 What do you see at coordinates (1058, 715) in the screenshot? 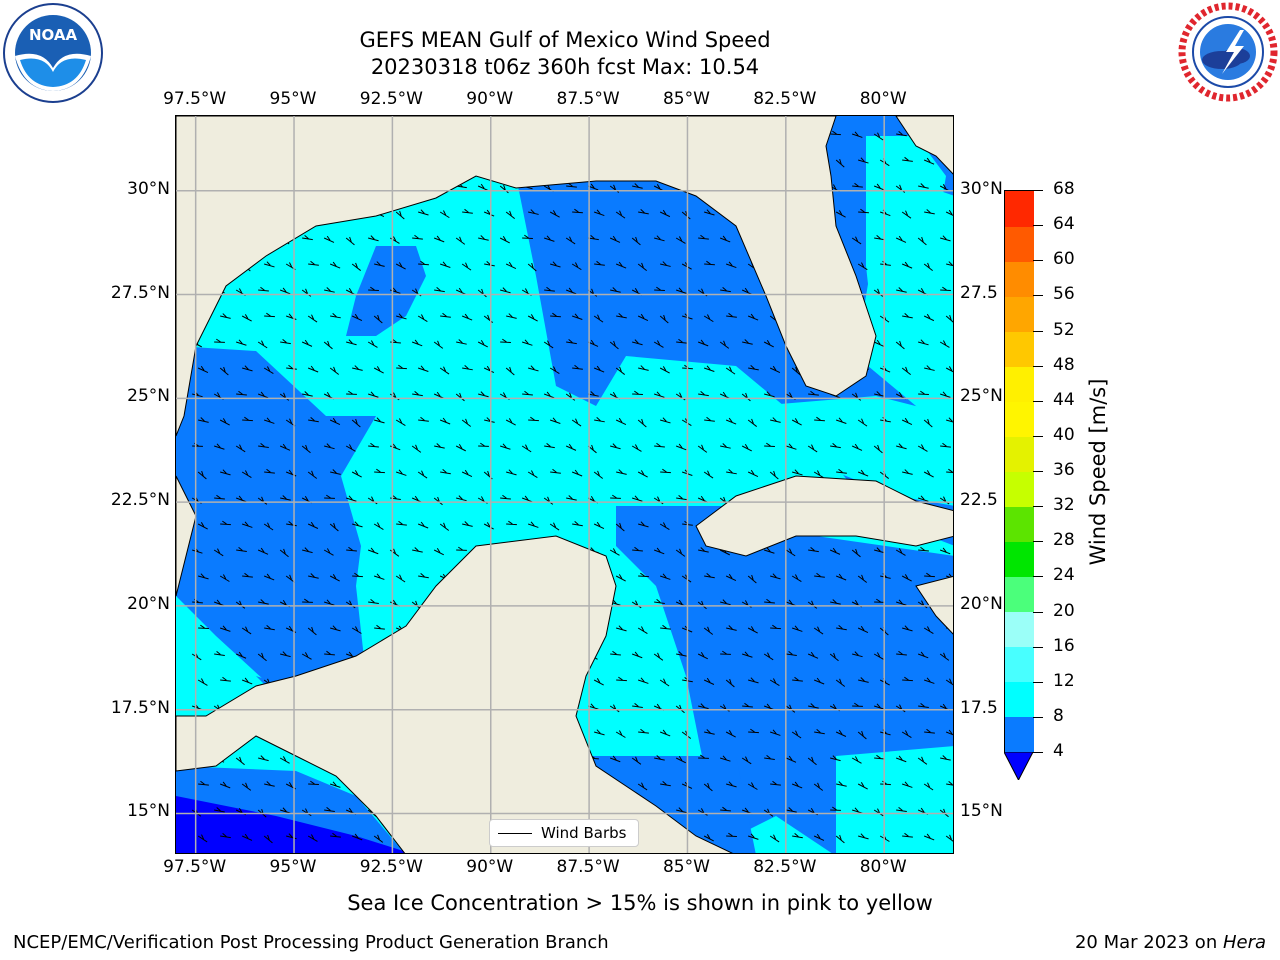
I see `colorbar-tick-label: 8` at bounding box center [1058, 715].